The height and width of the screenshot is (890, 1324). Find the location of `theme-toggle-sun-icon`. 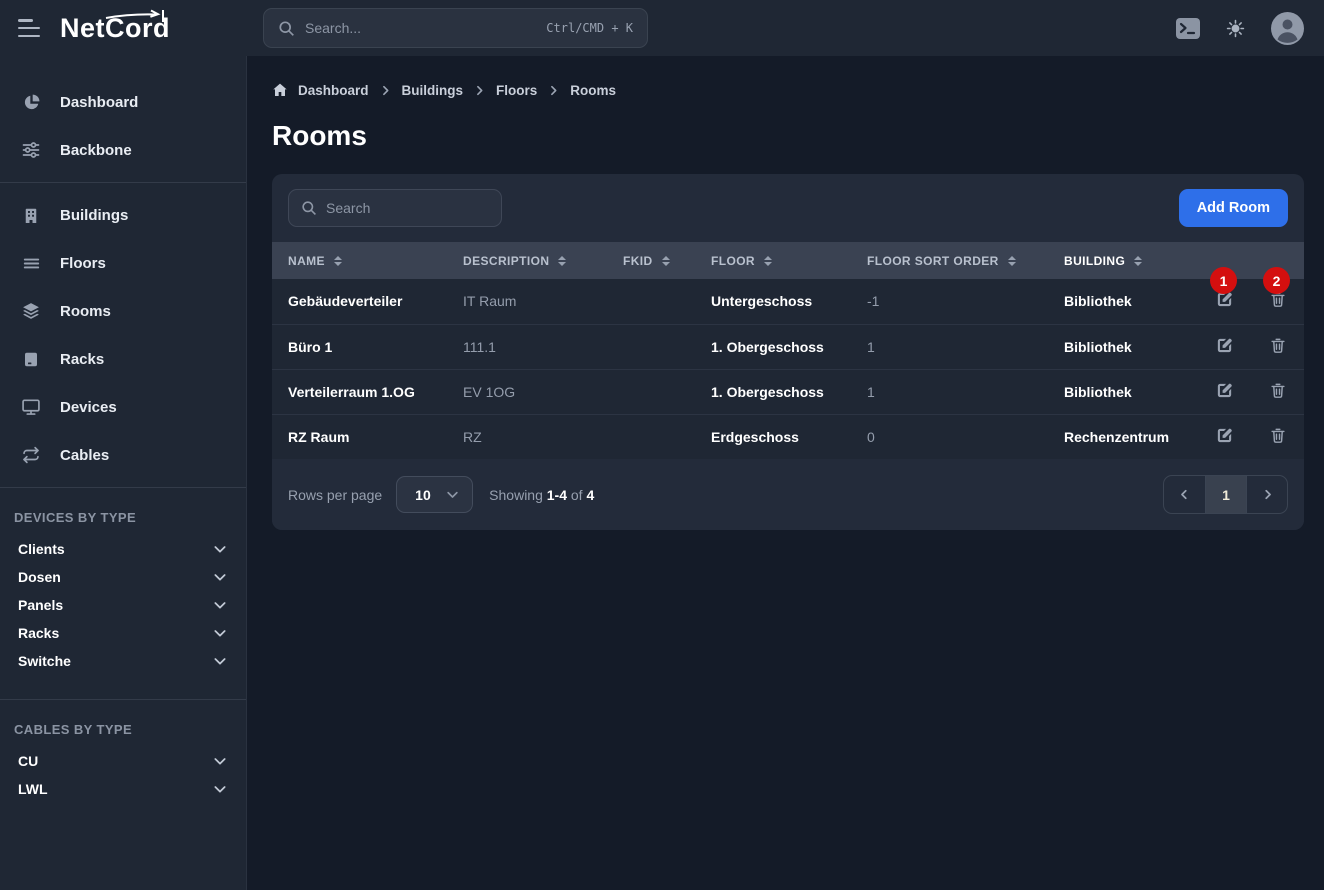

theme-toggle-sun-icon is located at coordinates (1235, 28).